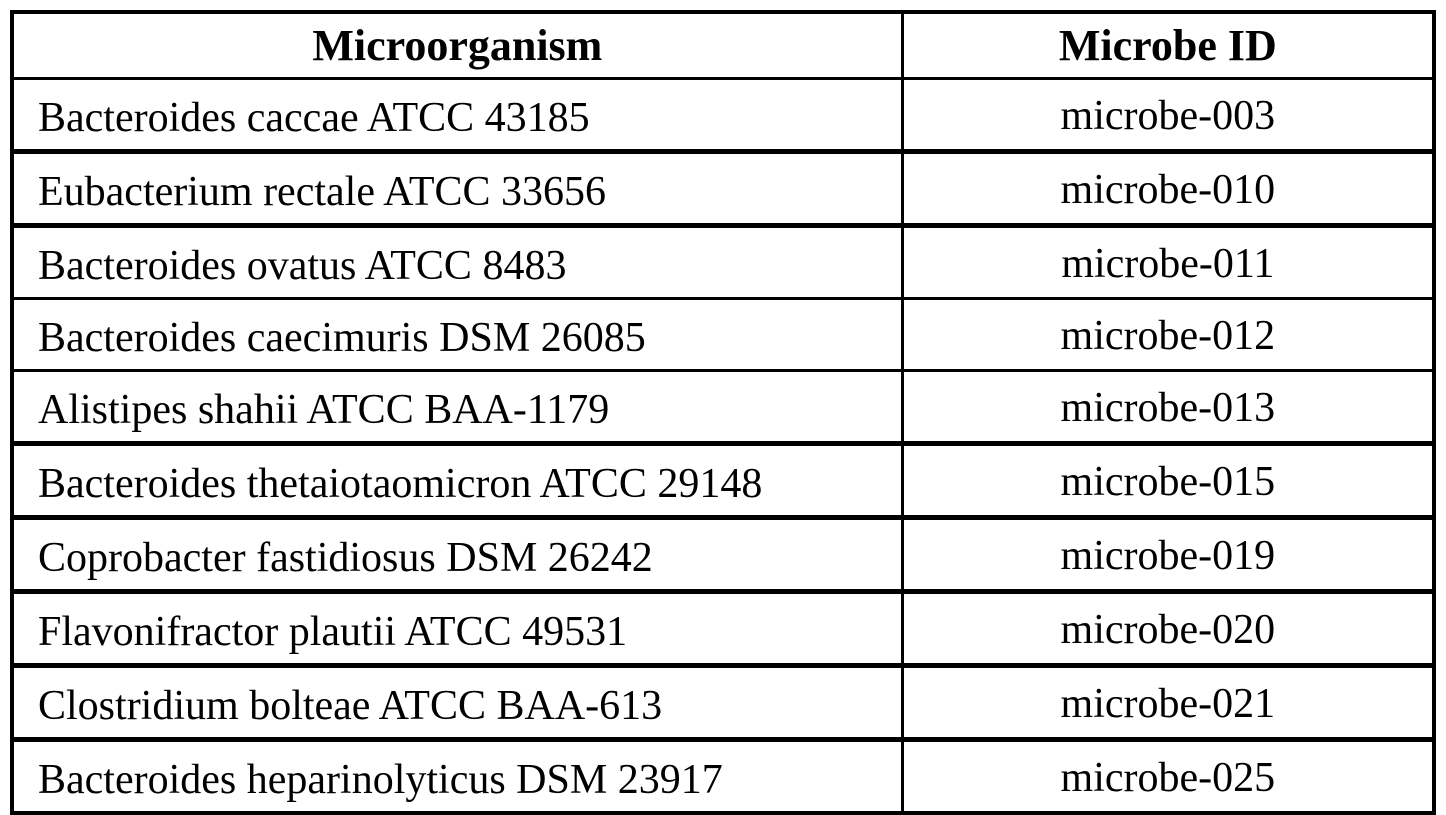 This screenshot has height=815, width=1446. Describe the element at coordinates (1168, 628) in the screenshot. I see `microbe-id-cell: microbe-020` at that location.